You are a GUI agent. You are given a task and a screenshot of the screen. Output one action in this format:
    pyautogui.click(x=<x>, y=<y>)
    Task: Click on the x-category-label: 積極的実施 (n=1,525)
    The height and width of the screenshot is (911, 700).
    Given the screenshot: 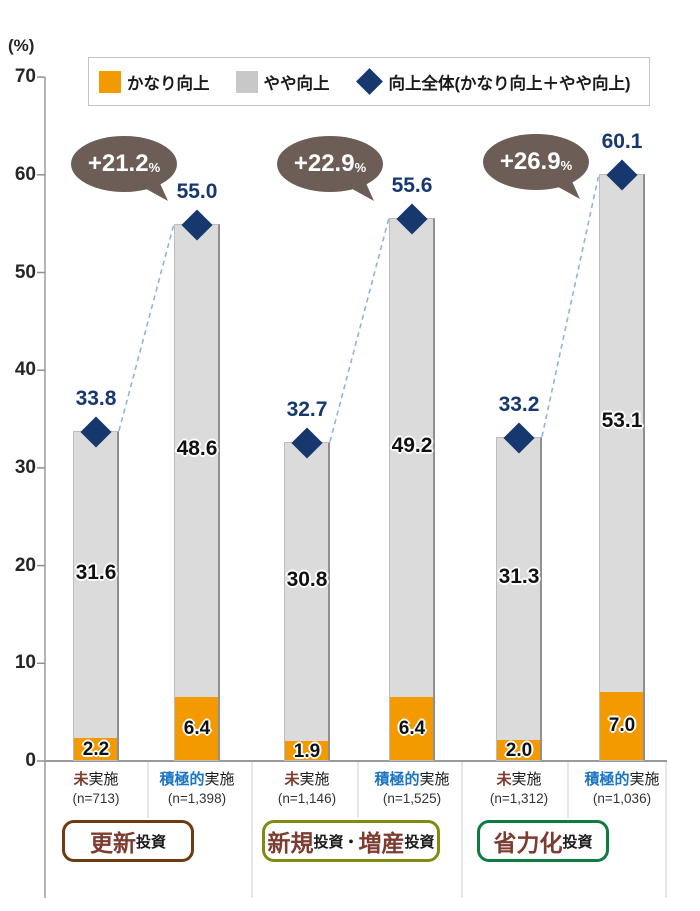 What is the action you would take?
    pyautogui.click(x=412, y=789)
    